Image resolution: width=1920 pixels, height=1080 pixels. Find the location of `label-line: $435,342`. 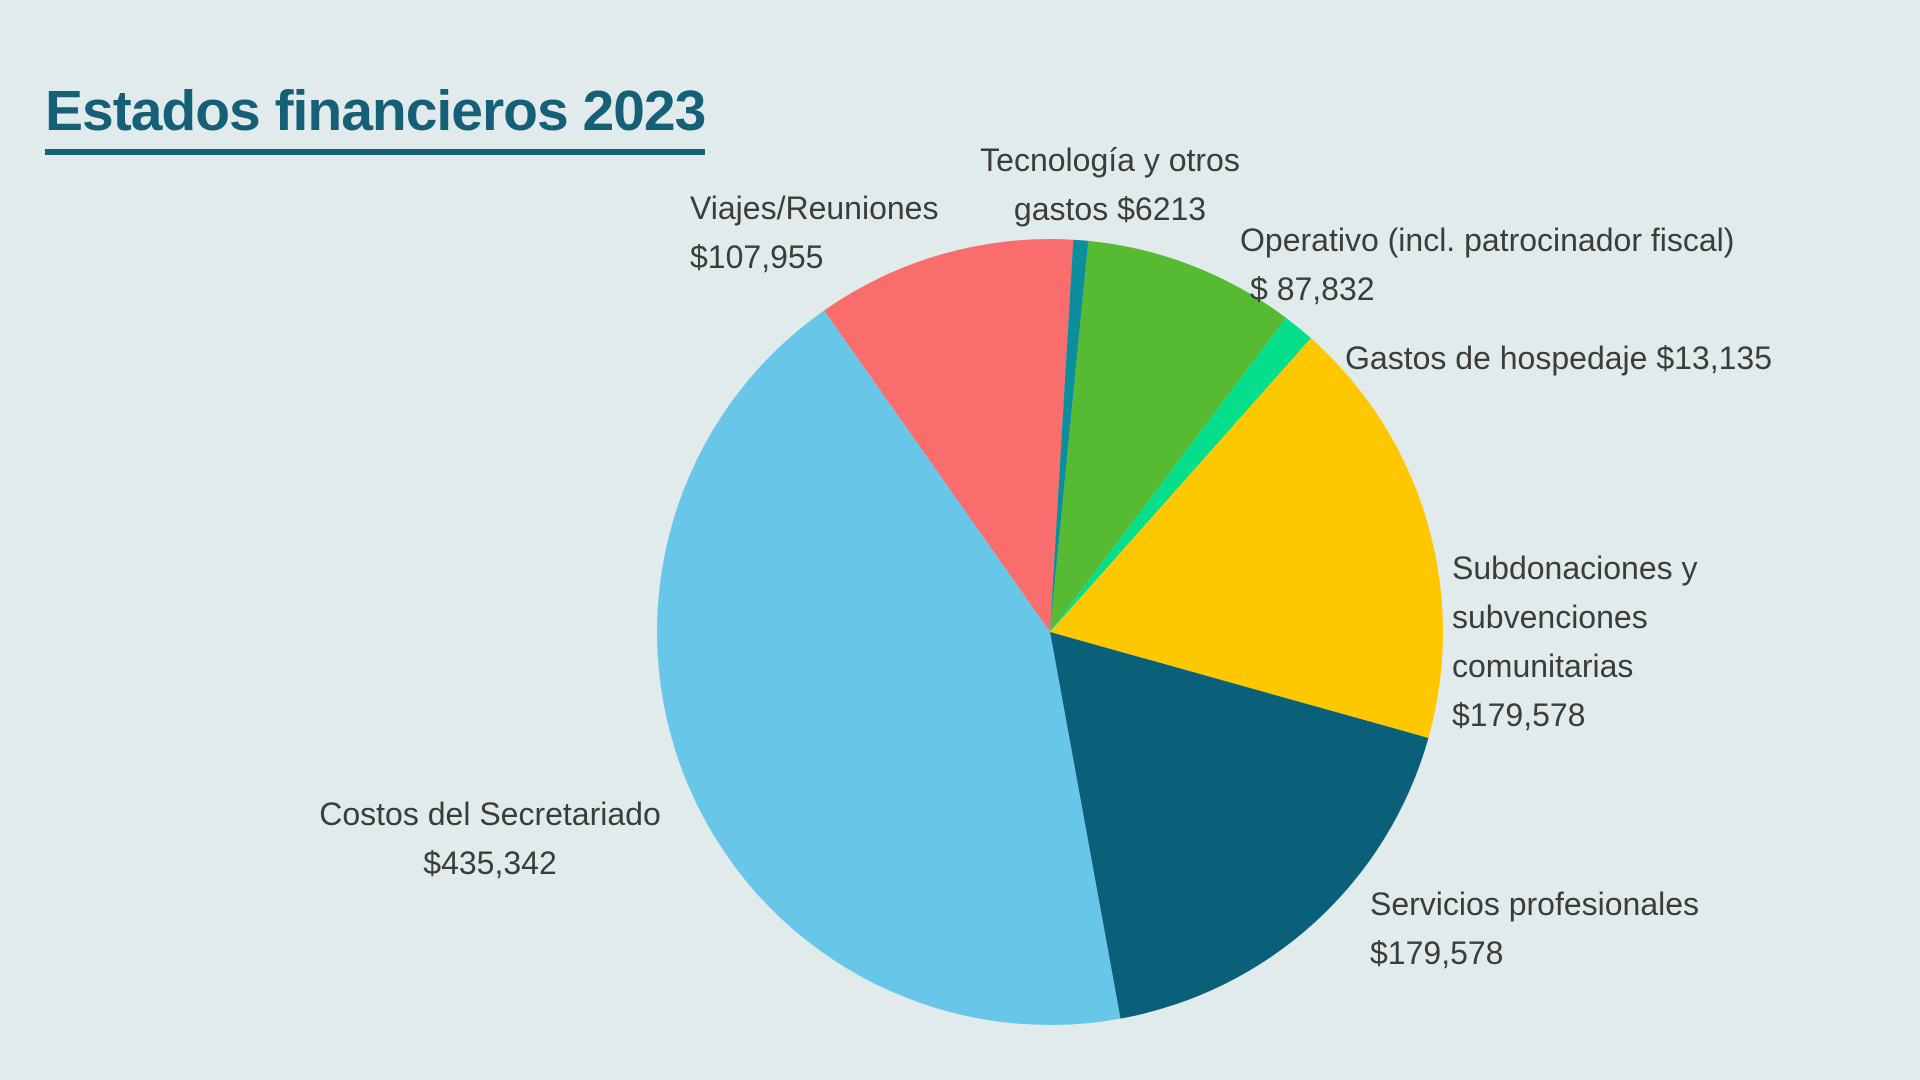

label-line: $435,342 is located at coordinates (490, 863).